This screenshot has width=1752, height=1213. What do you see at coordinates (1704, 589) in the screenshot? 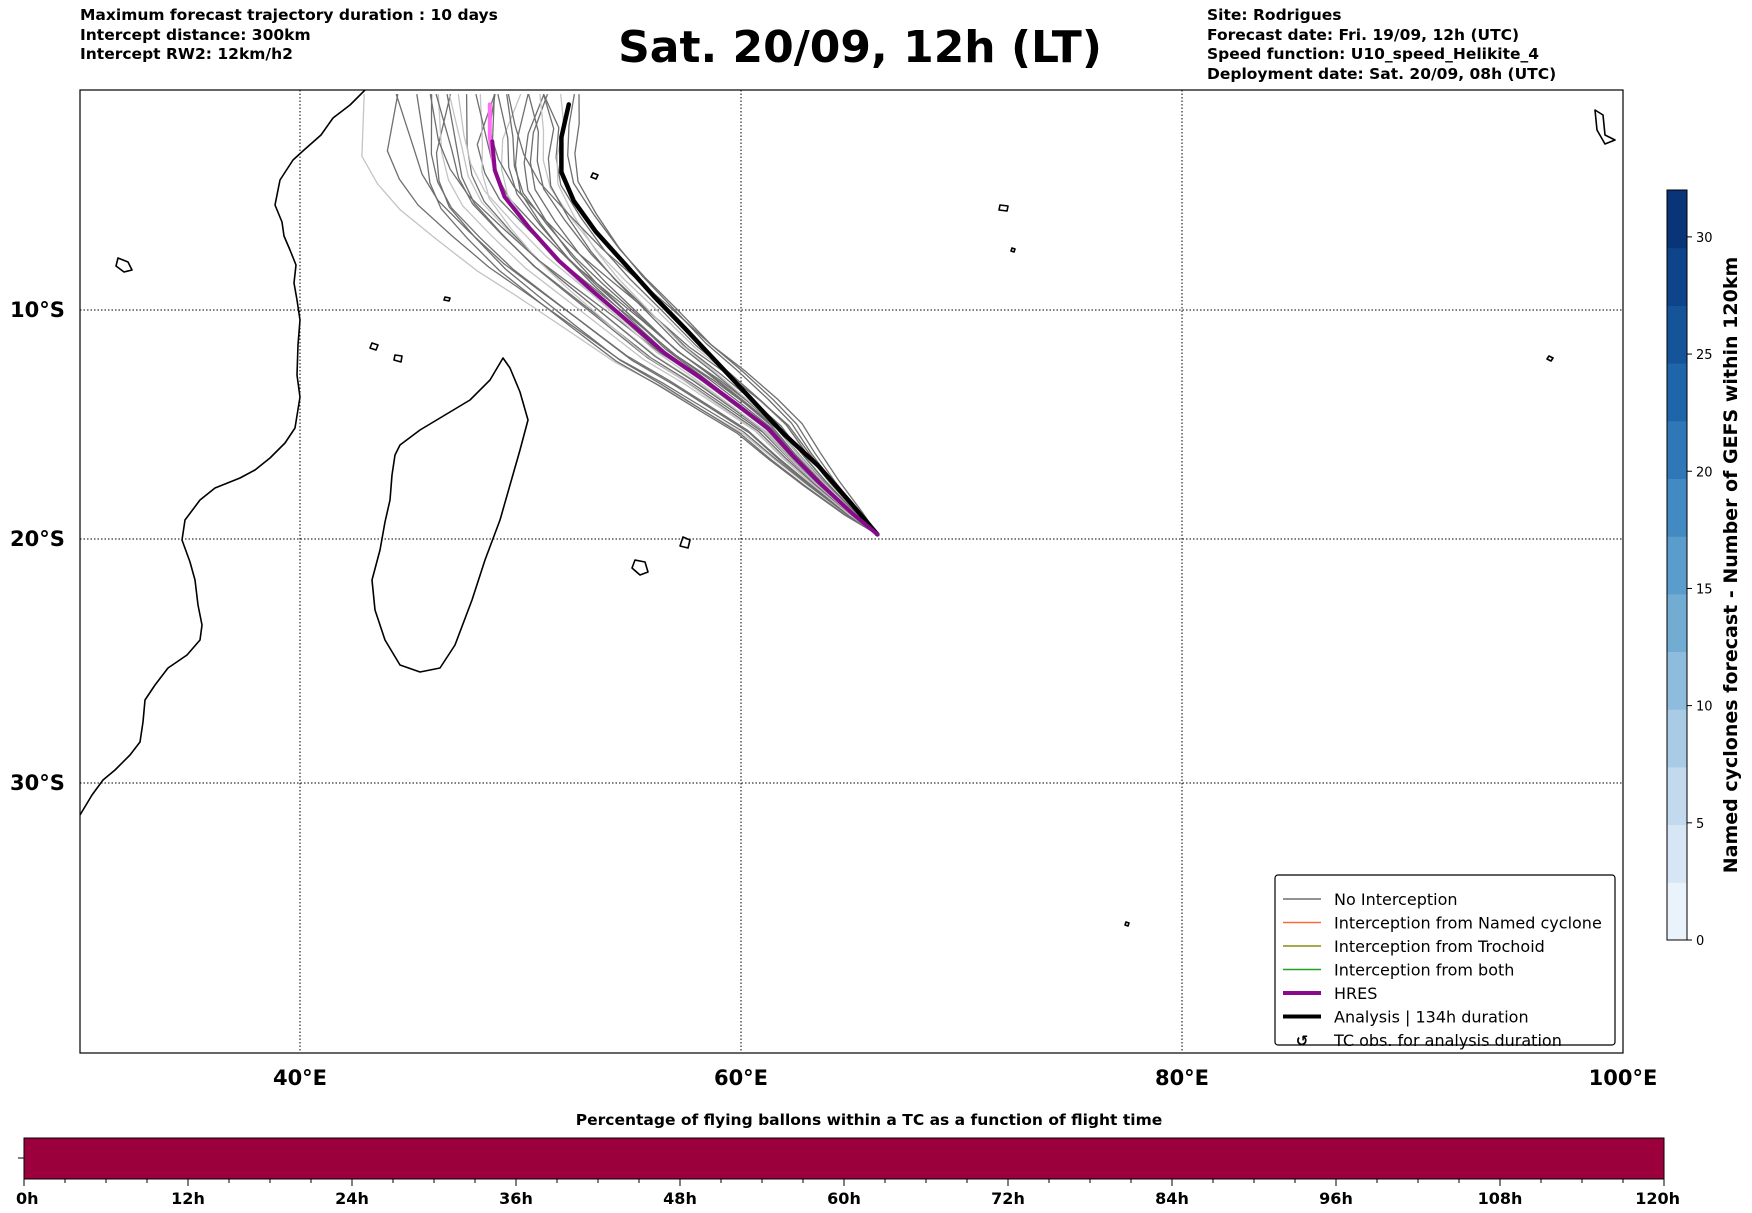
I see `colorbar-tick-label: 15` at bounding box center [1704, 589].